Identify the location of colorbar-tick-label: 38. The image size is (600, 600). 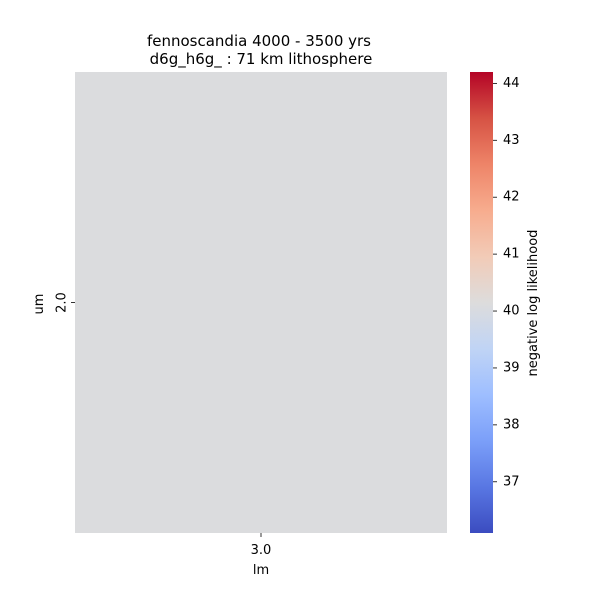
(511, 424).